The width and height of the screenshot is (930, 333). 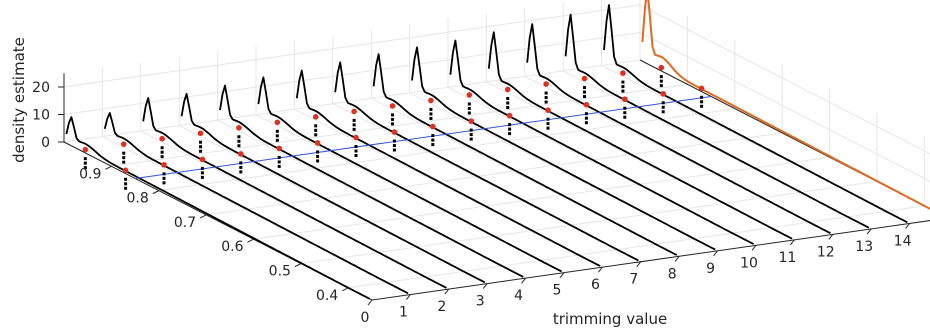 What do you see at coordinates (864, 247) in the screenshot?
I see `x-tick-label: 13` at bounding box center [864, 247].